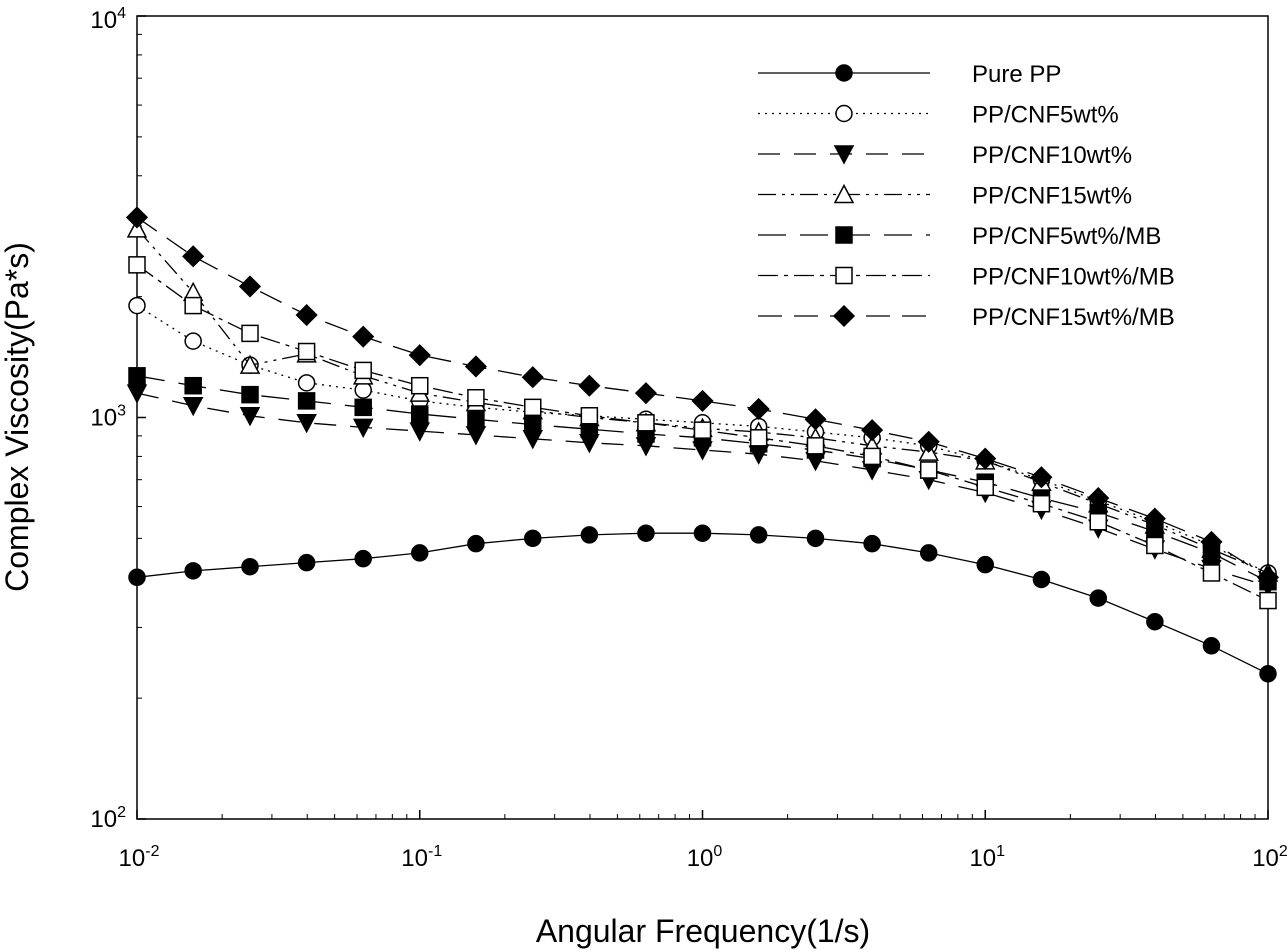 This screenshot has height=952, width=1287. What do you see at coordinates (1269, 857) in the screenshot?
I see `x-tick-label: 10²` at bounding box center [1269, 857].